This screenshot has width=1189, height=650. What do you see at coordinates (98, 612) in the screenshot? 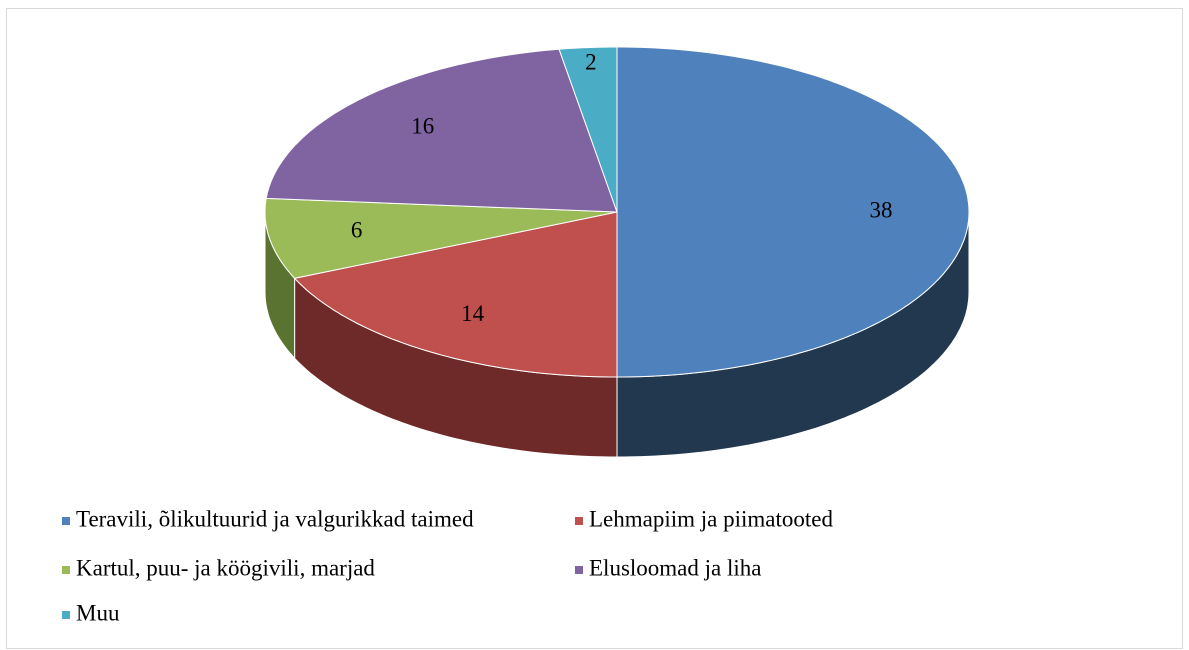
I see `legend-label: Muu` at bounding box center [98, 612].